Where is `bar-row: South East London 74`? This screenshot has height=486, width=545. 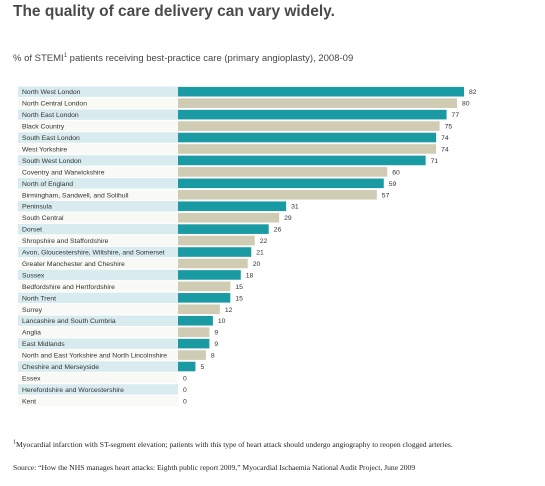
bar-row: South East London 74 is located at coordinates (233, 137).